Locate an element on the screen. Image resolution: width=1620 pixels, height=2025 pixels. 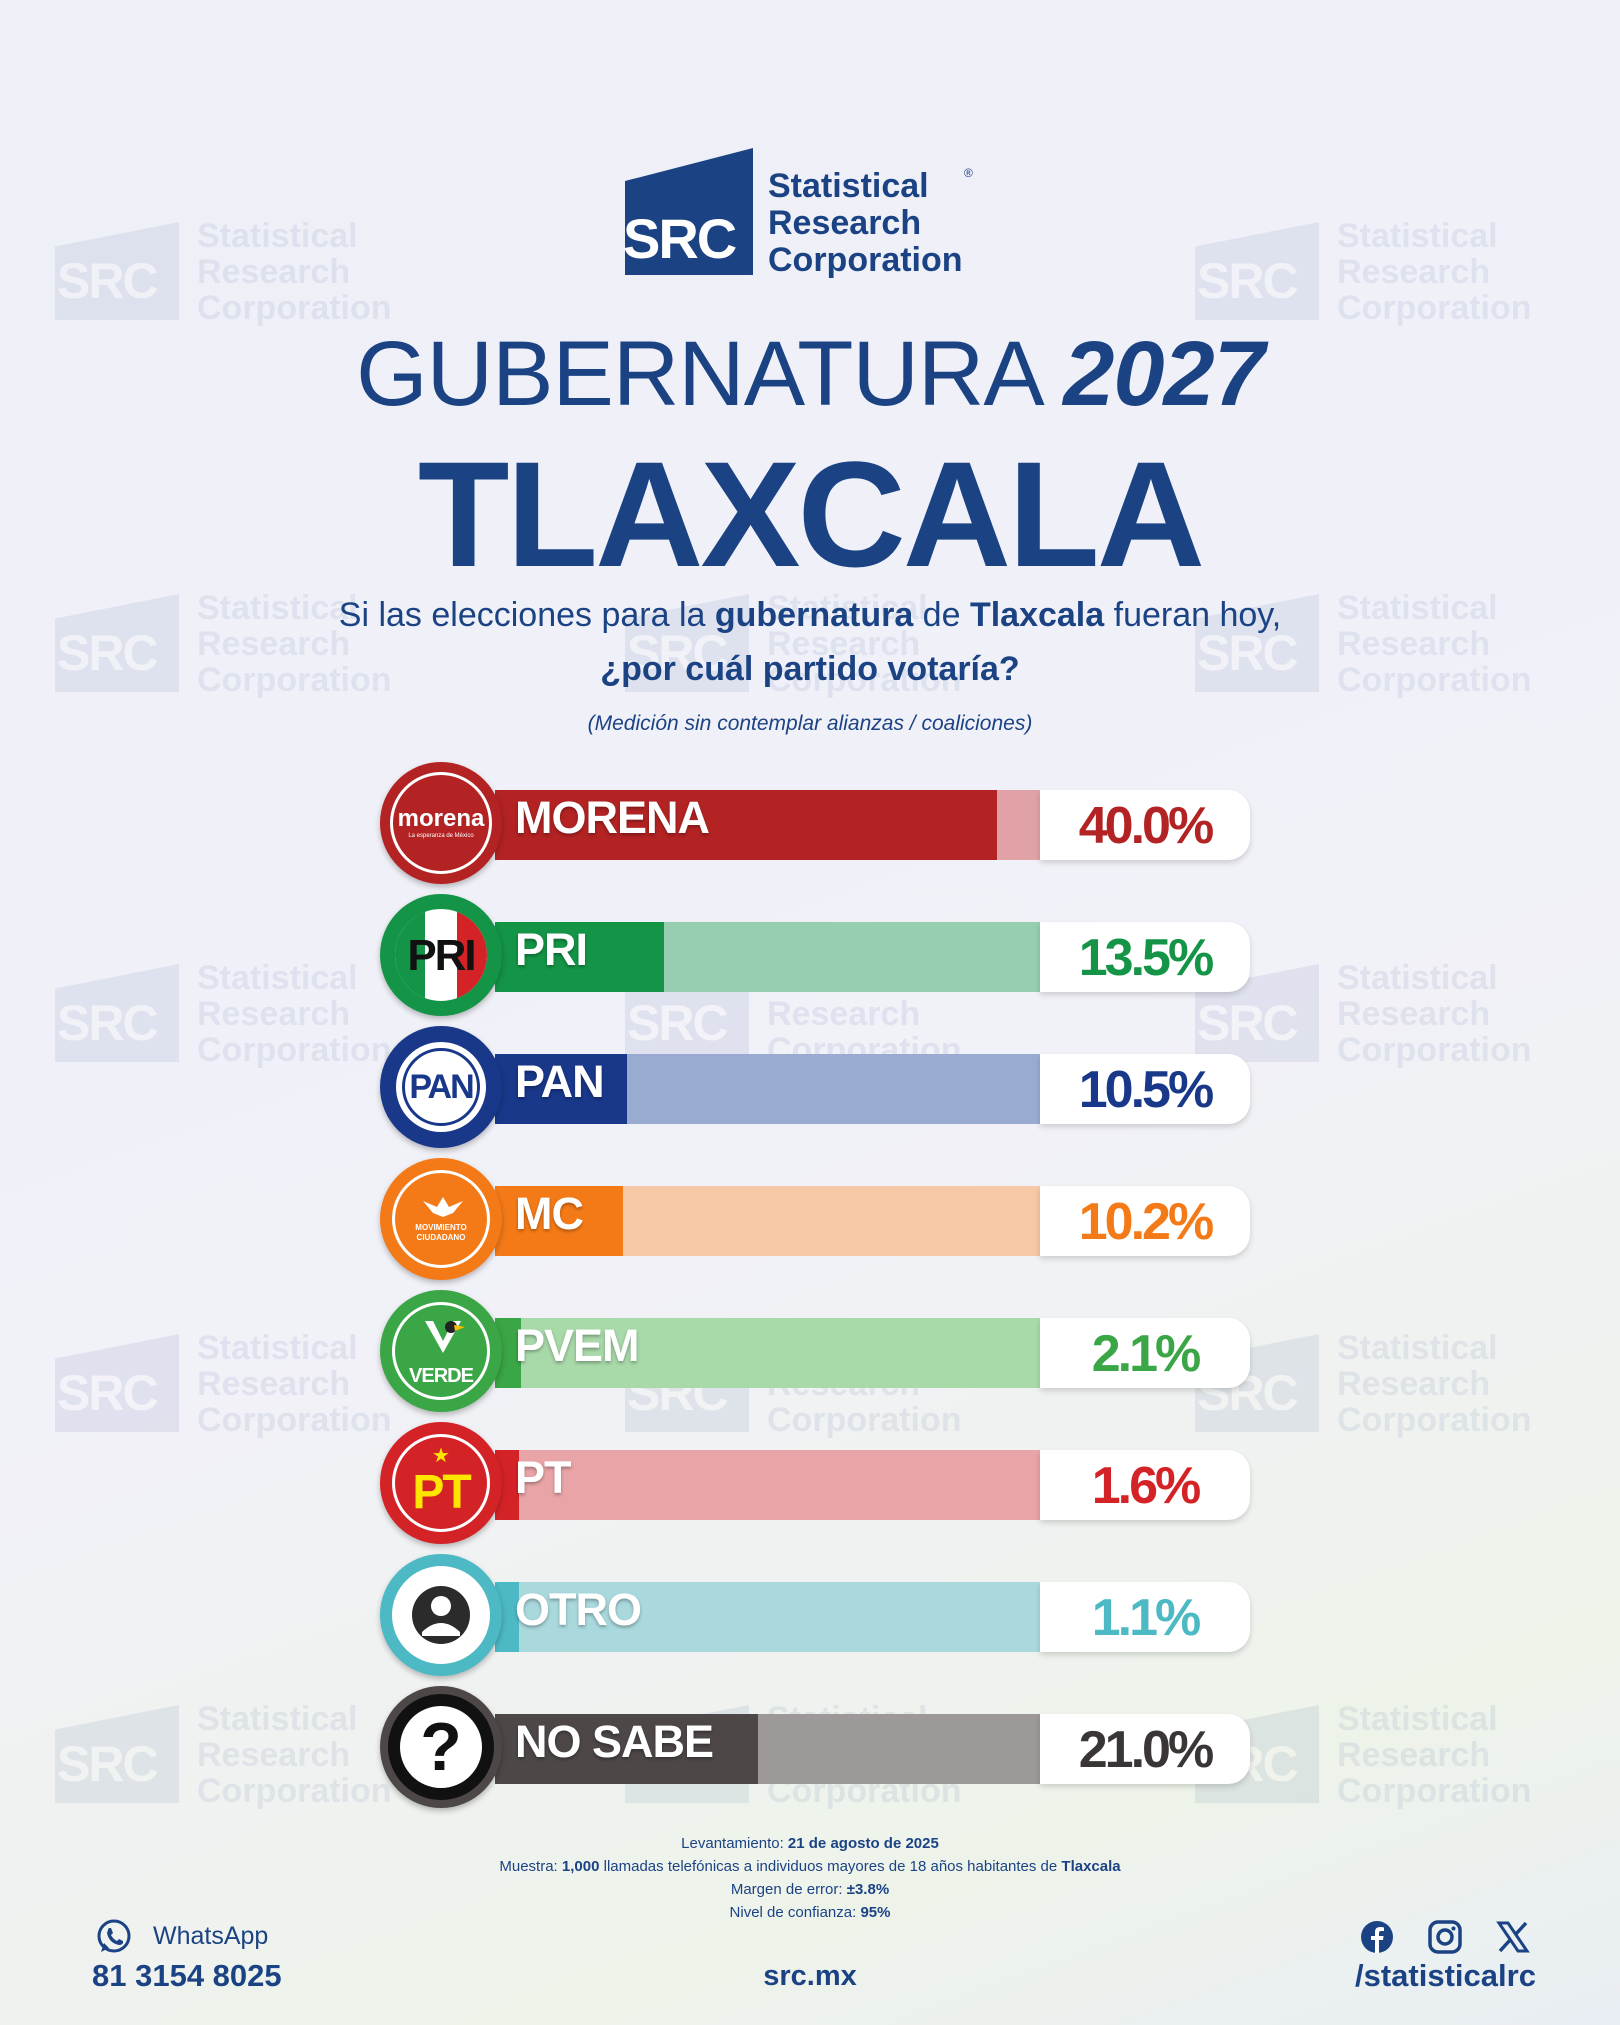
pri-logo-text: PRI is located at coordinates (441, 955).